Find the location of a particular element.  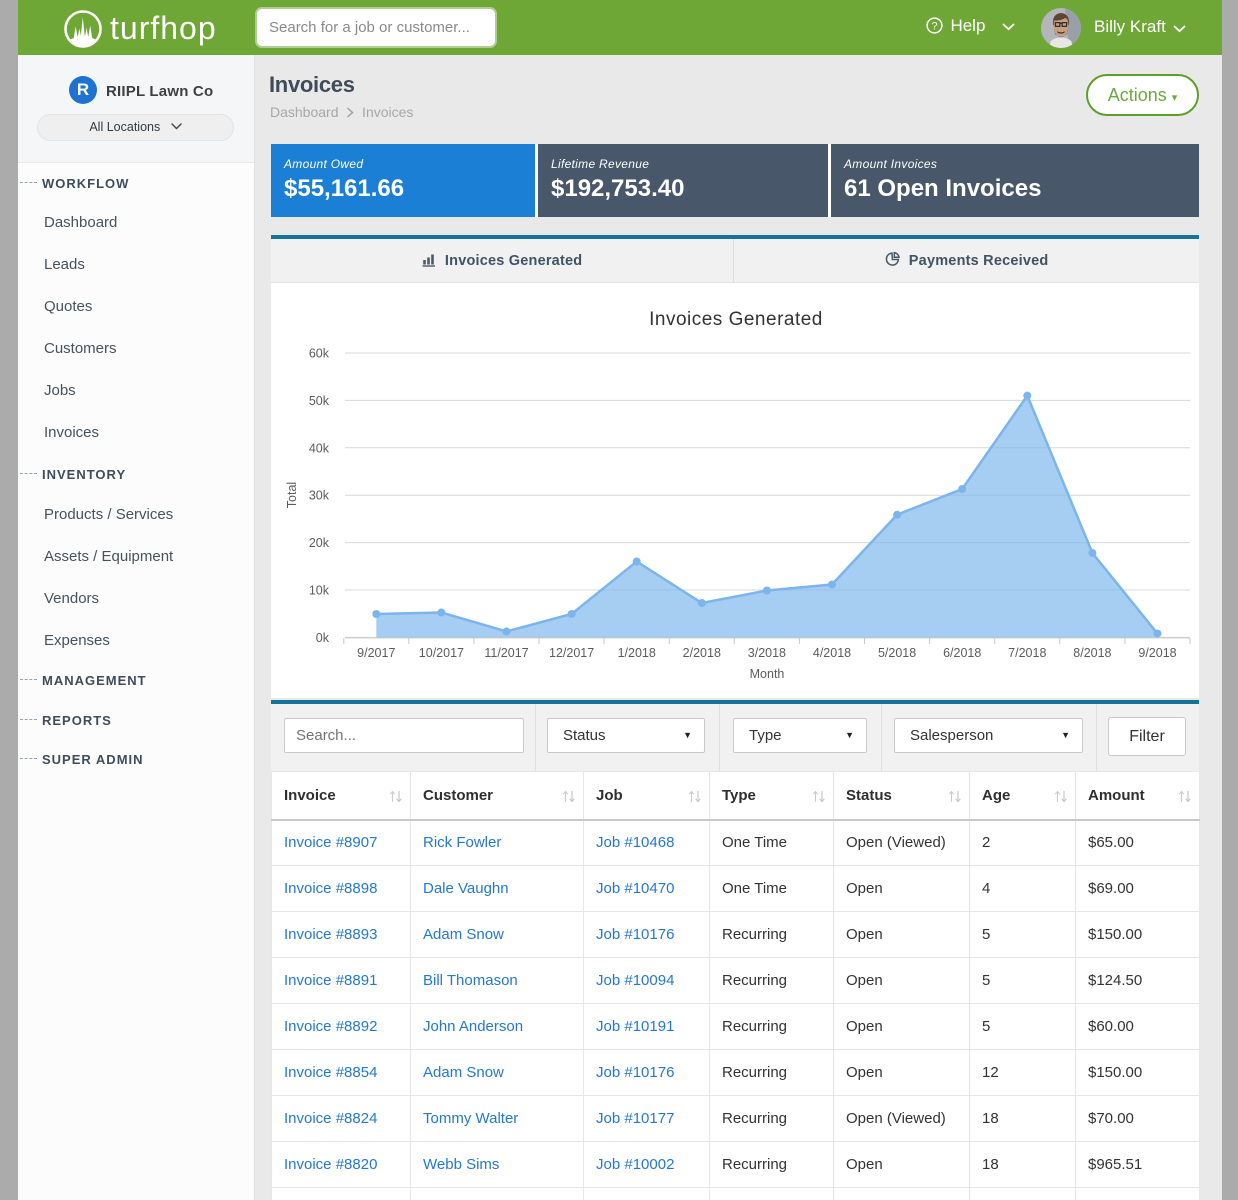

svg-text: 6/2018 is located at coordinates (962, 653).